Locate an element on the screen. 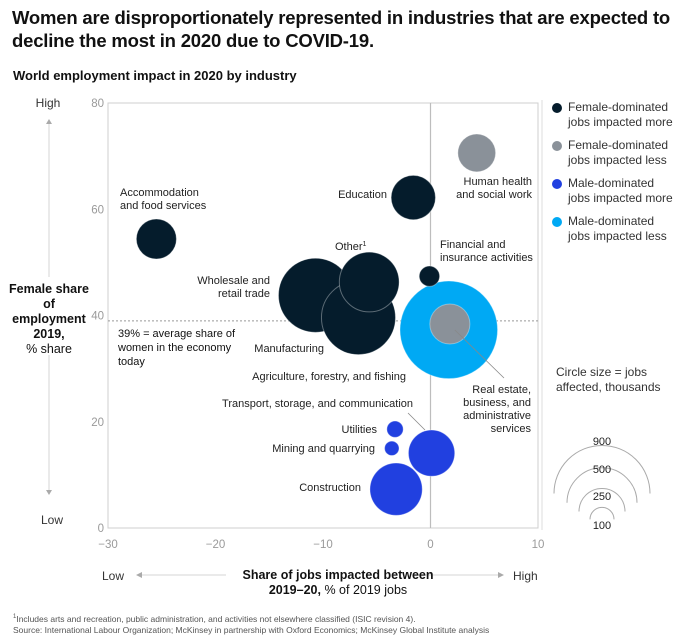 This screenshot has width=680, height=641. y-axis-label: Female share of employment 2019, % share is located at coordinates (49, 319).